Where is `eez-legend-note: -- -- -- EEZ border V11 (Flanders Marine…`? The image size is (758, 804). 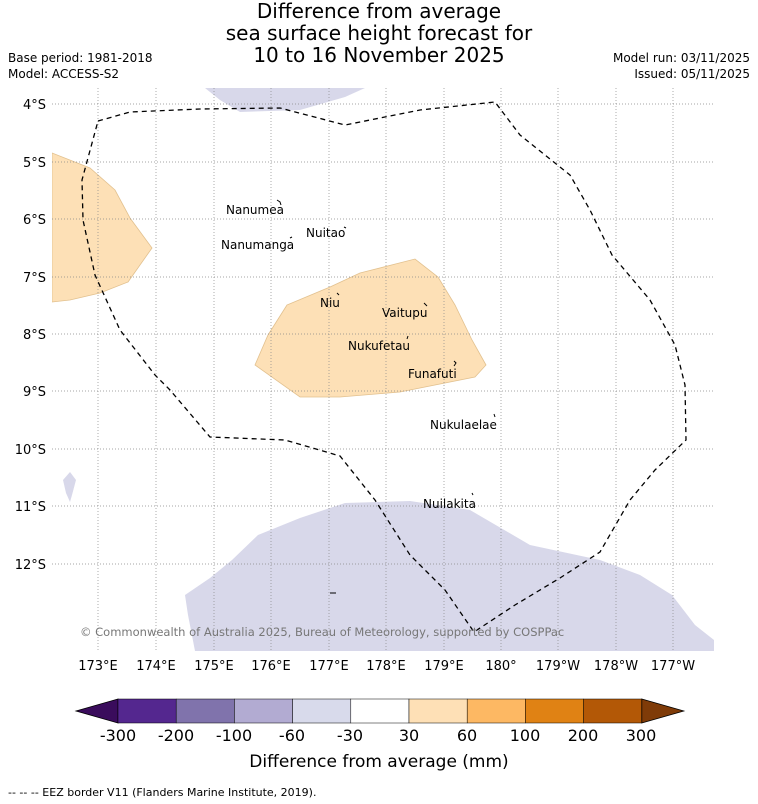
eez-legend-note: -- -- -- EEZ border V11 (Flanders Marine… is located at coordinates (162, 792).